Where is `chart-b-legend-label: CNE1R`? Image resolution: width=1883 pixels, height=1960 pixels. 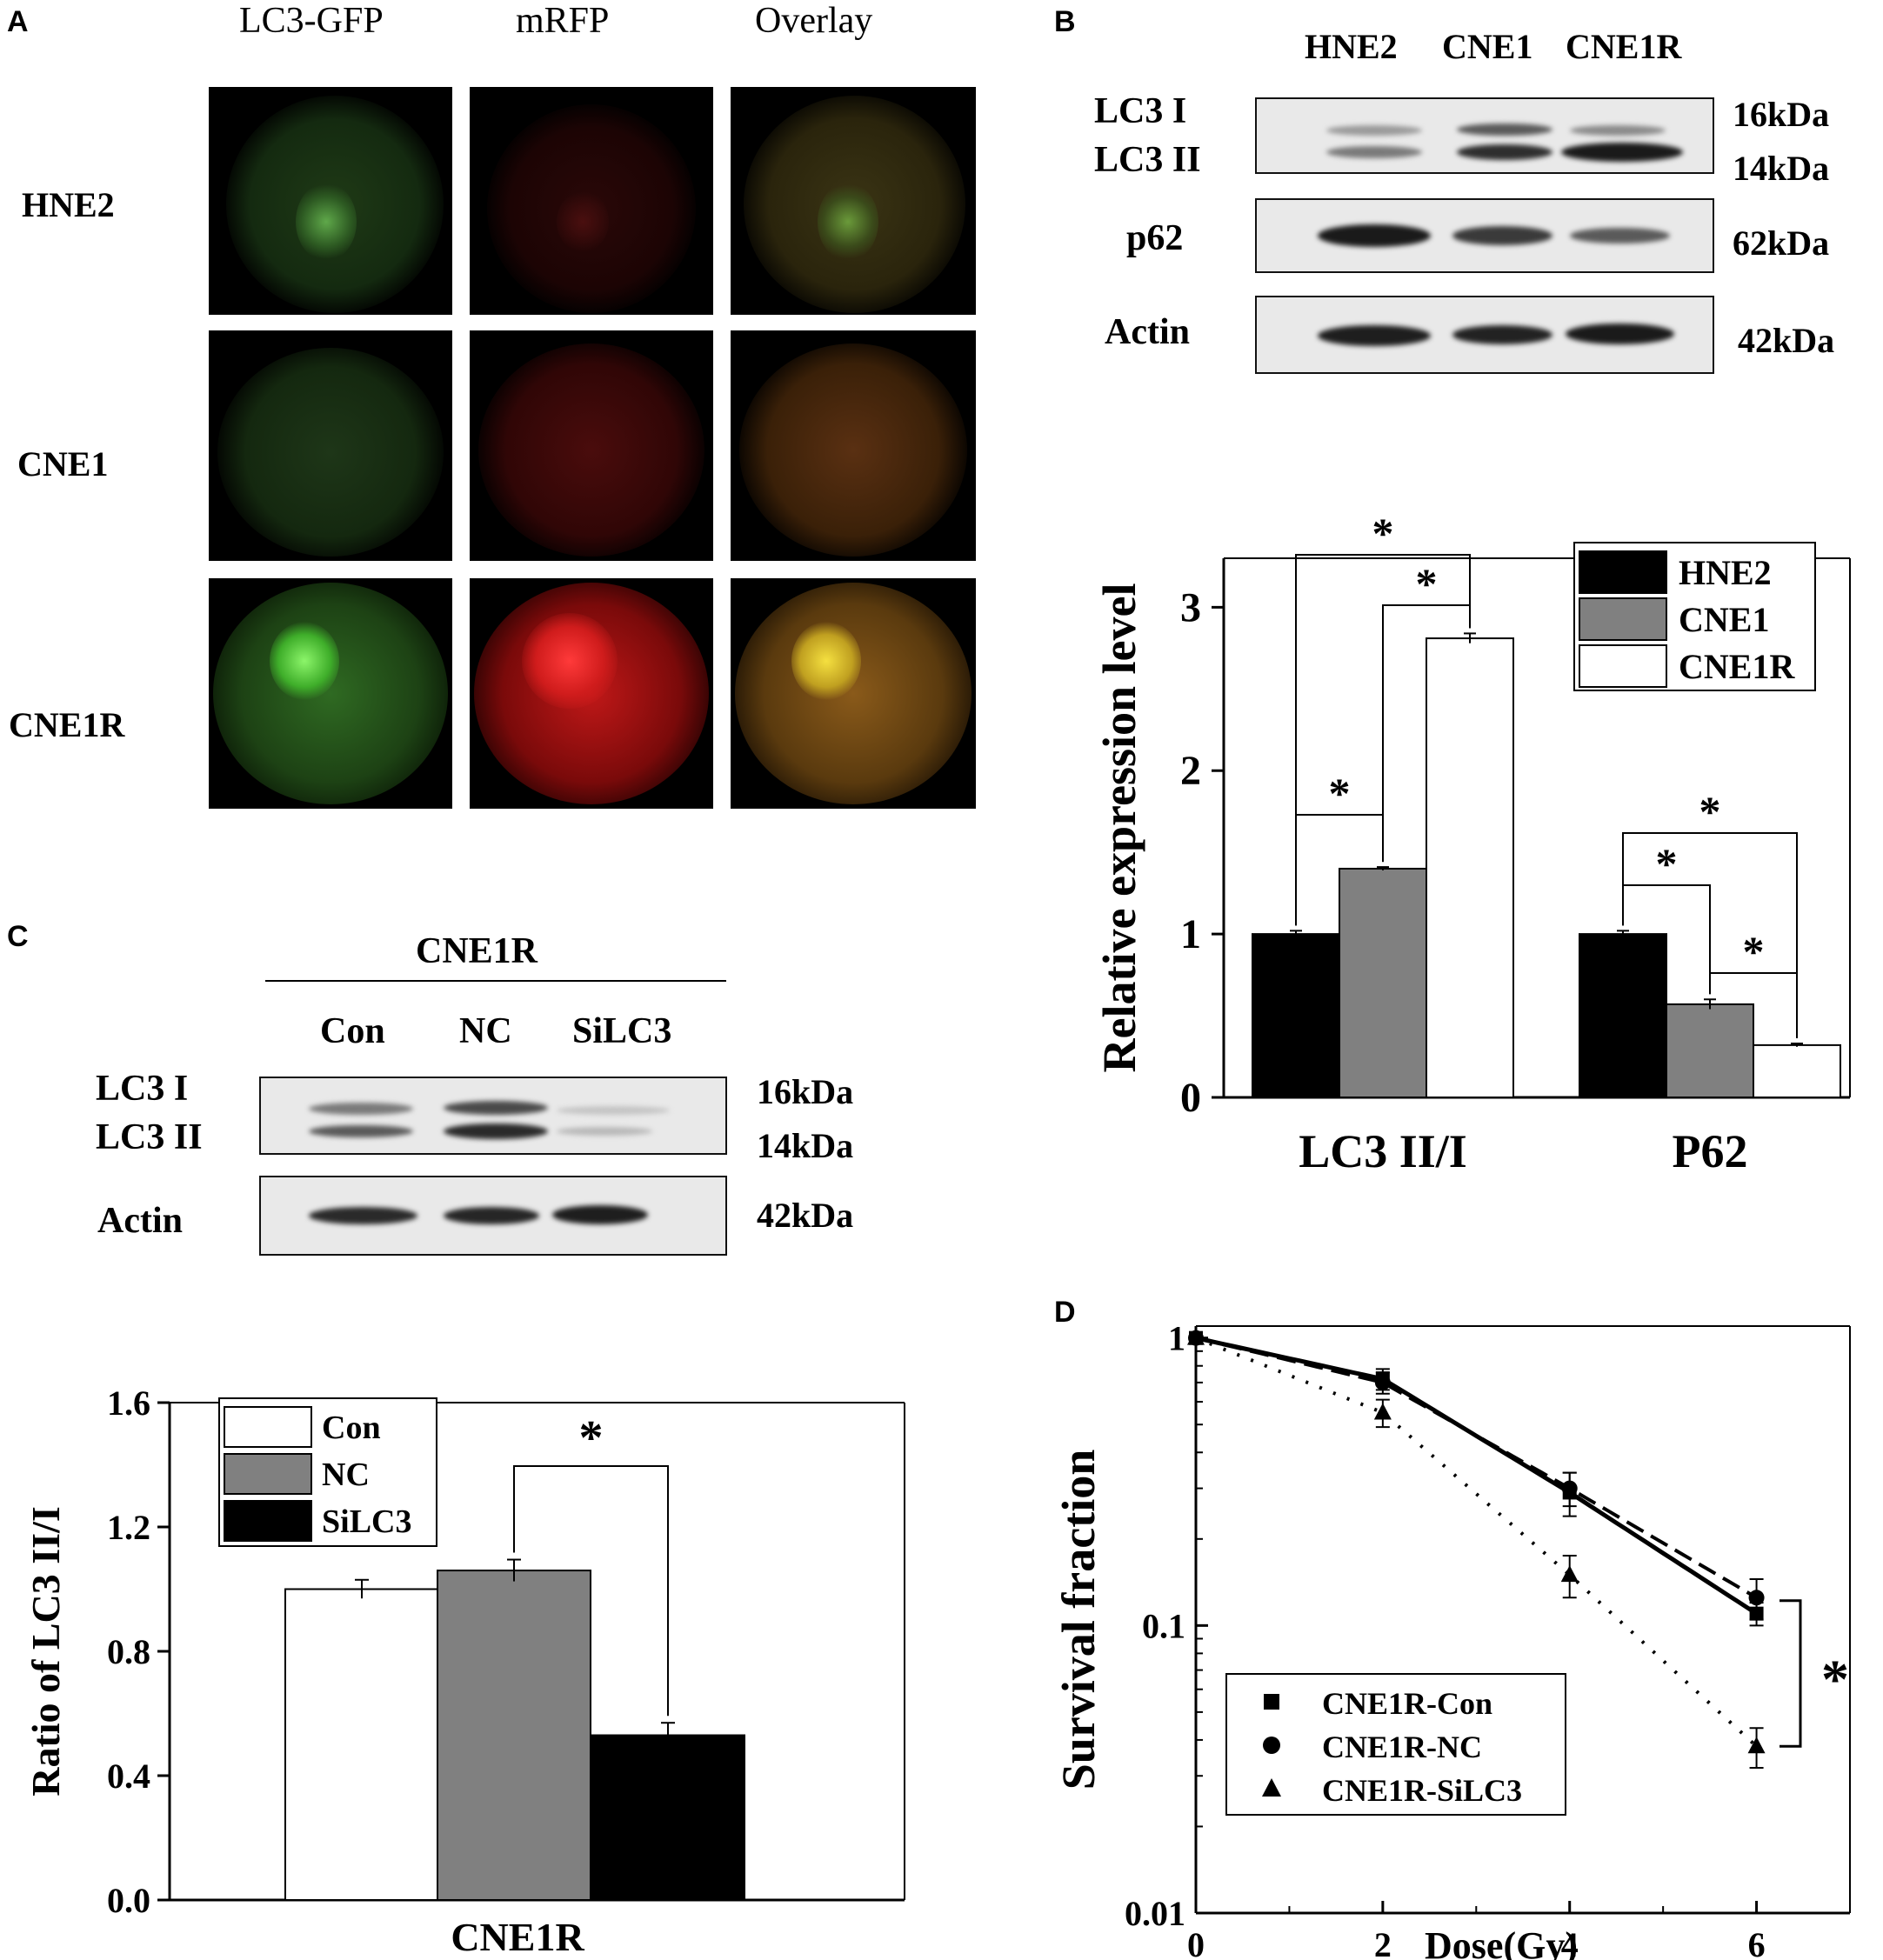
chart-b-legend-label: CNE1R is located at coordinates (1737, 666).